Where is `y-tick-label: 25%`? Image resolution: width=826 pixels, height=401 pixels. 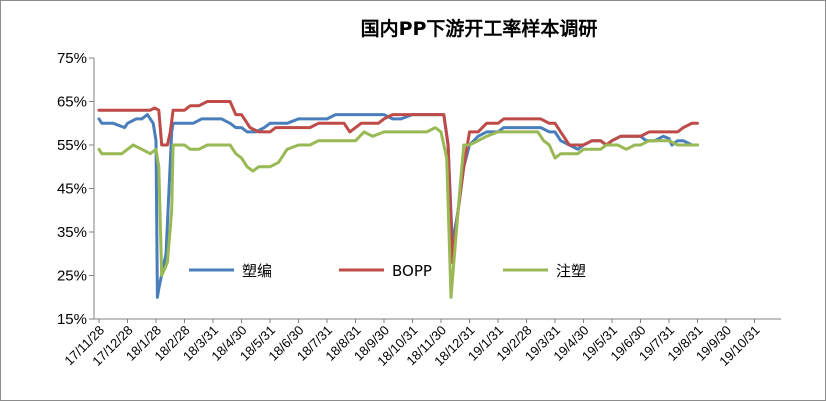
y-tick-label: 25% is located at coordinates (72, 276).